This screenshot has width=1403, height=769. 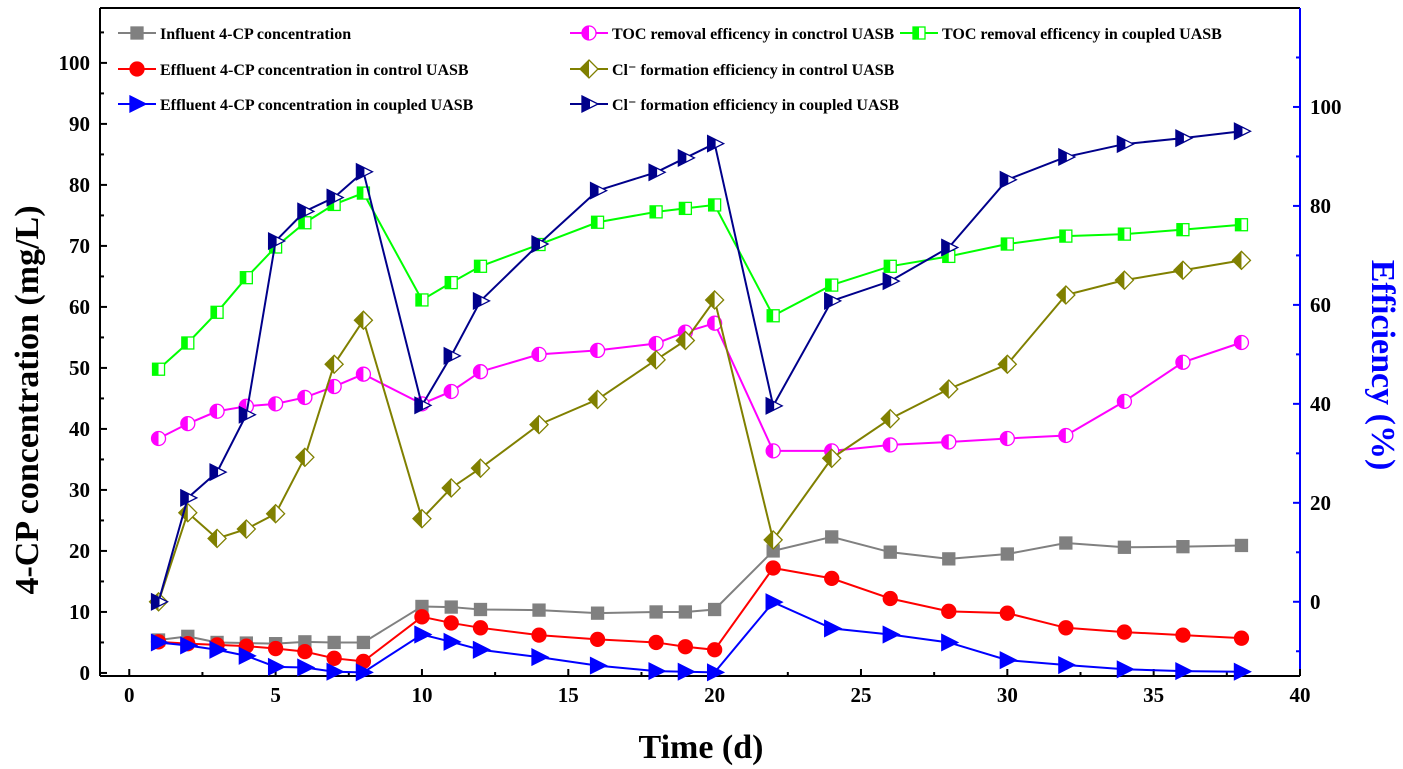 I want to click on legend-item: Cl⁻ formation efficiency in coupled UASB, so click(x=734, y=104).